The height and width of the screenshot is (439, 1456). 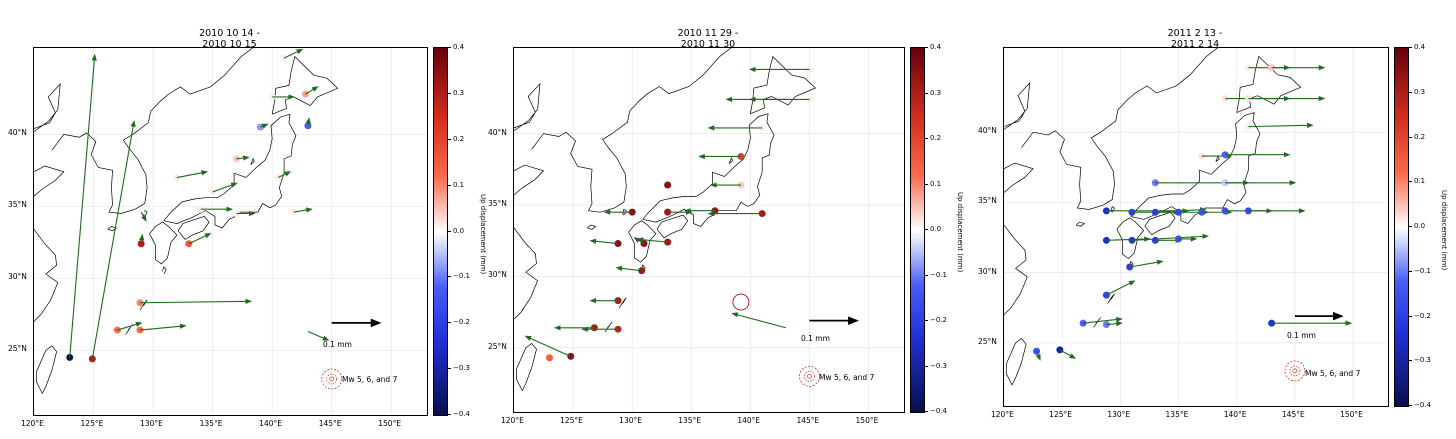 I want to click on colorbar, so click(x=440, y=231).